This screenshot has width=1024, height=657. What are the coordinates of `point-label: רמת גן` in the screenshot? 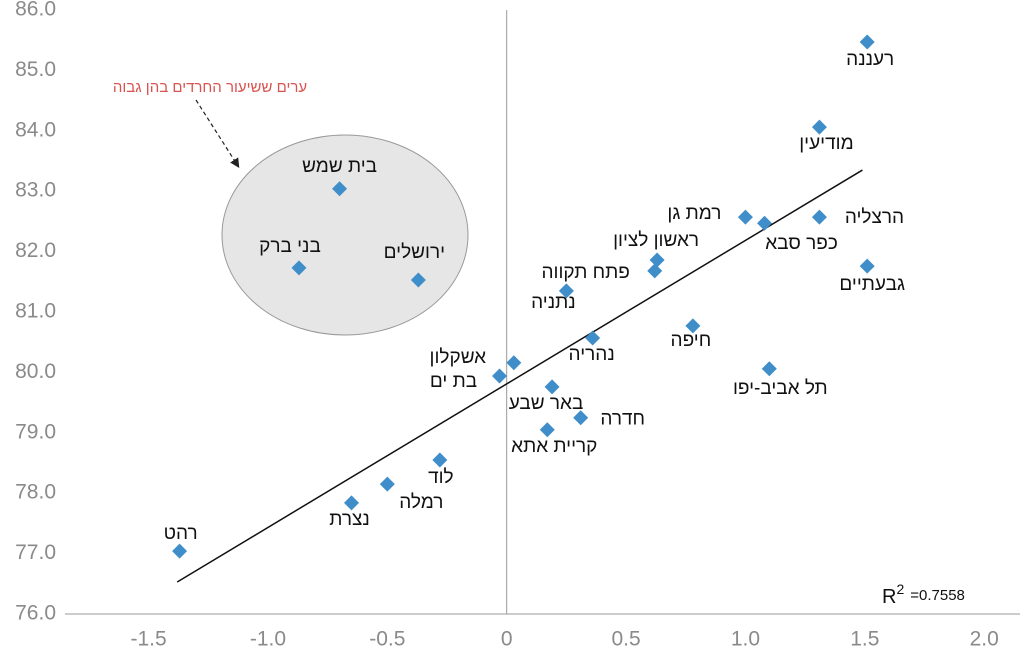 It's located at (694, 213).